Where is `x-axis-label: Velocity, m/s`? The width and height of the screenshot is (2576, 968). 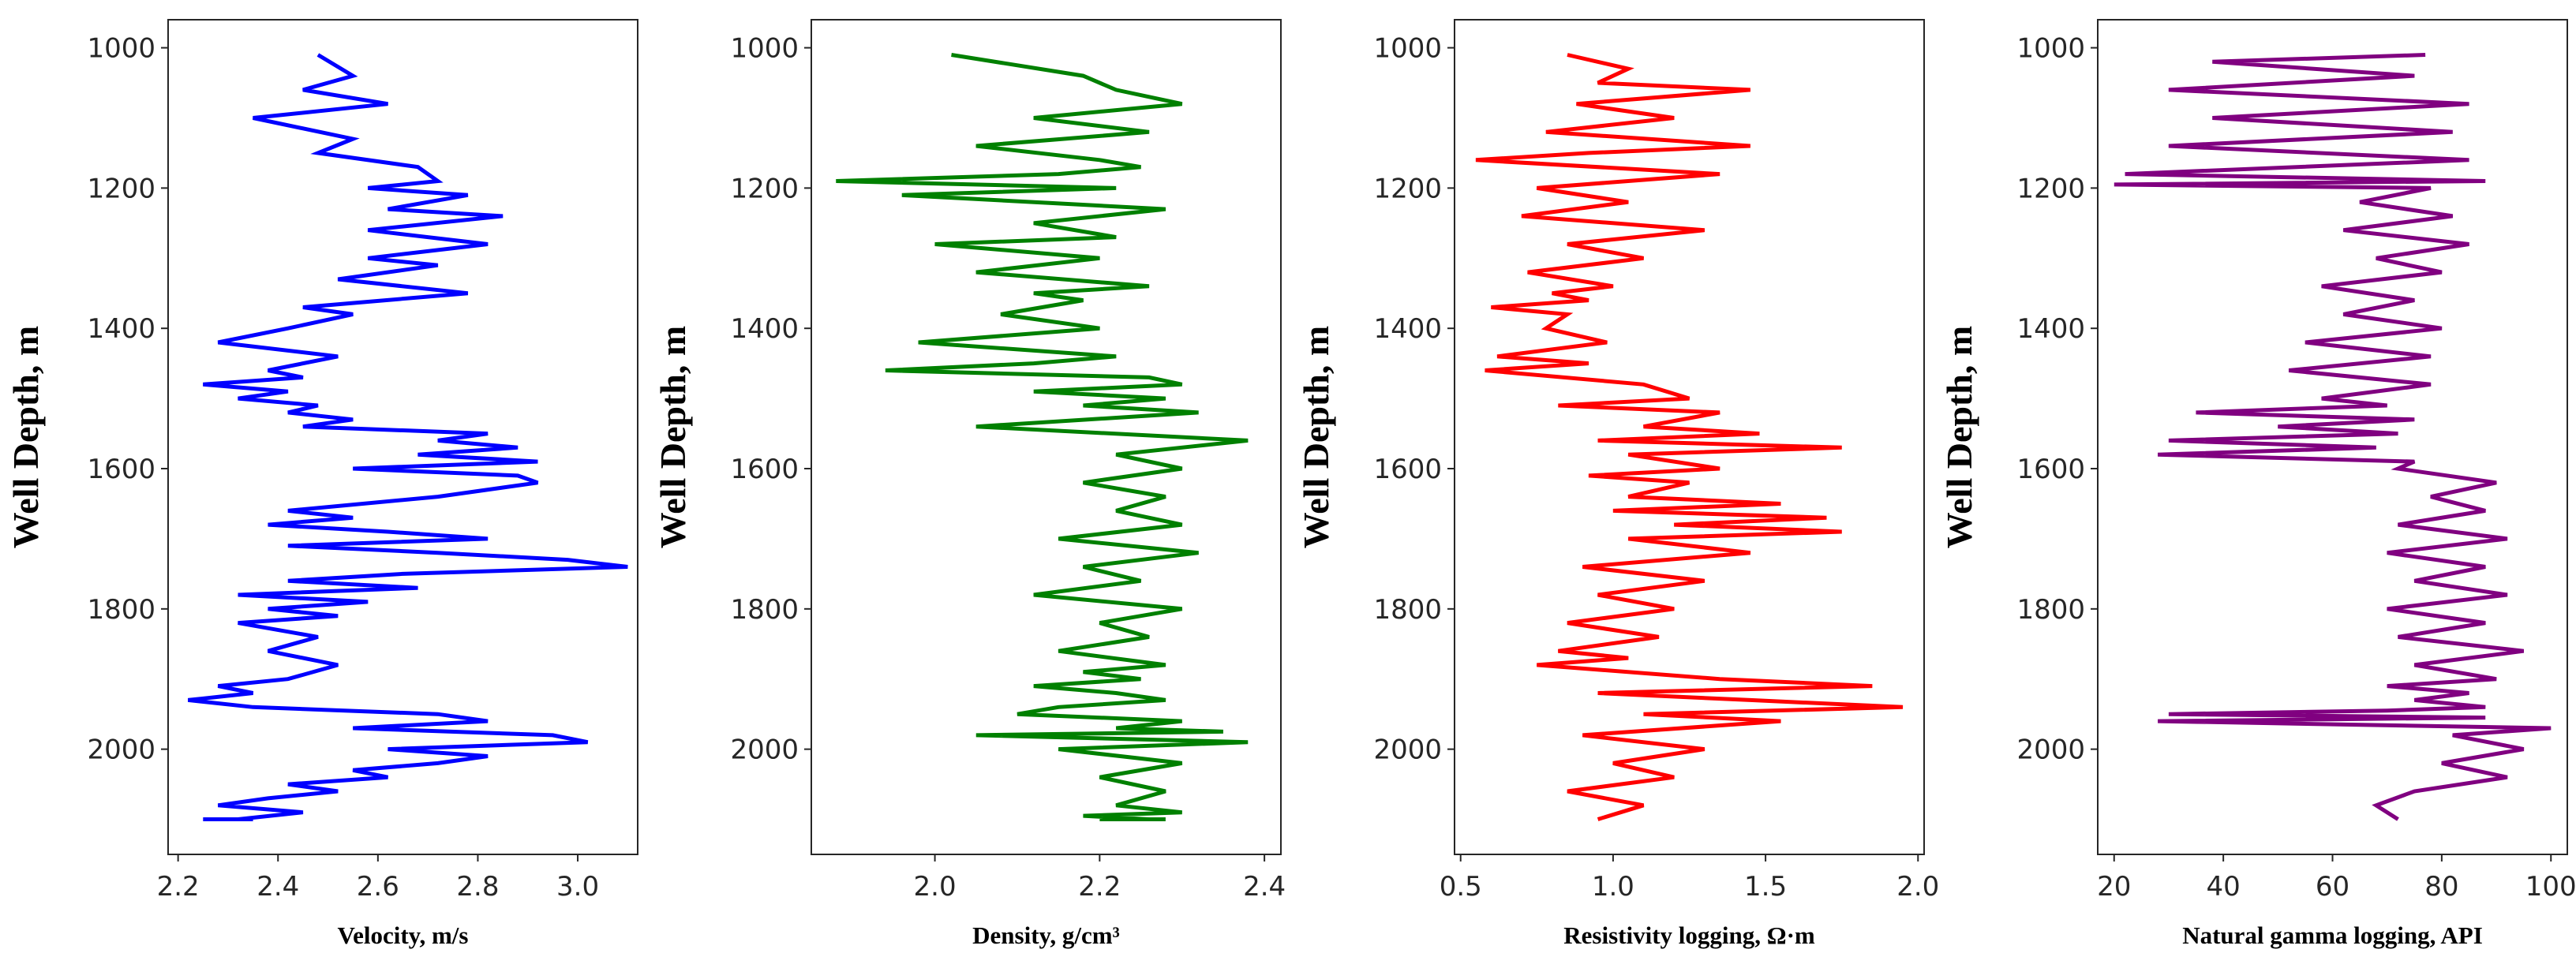
x-axis-label: Velocity, m/s is located at coordinates (403, 935).